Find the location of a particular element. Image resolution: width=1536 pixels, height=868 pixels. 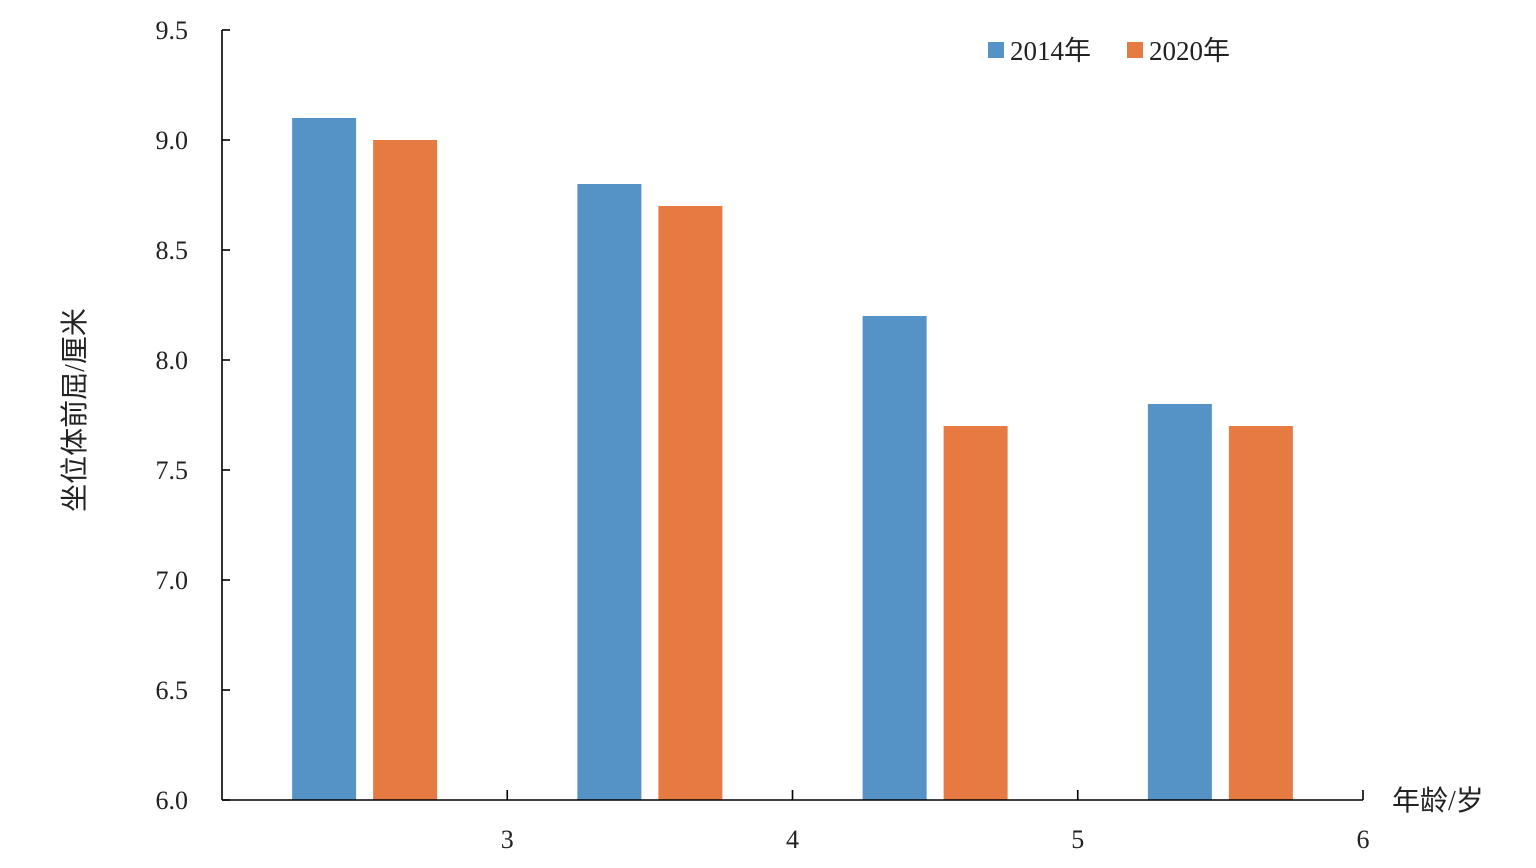

legend-label: 2020年 is located at coordinates (1189, 51).